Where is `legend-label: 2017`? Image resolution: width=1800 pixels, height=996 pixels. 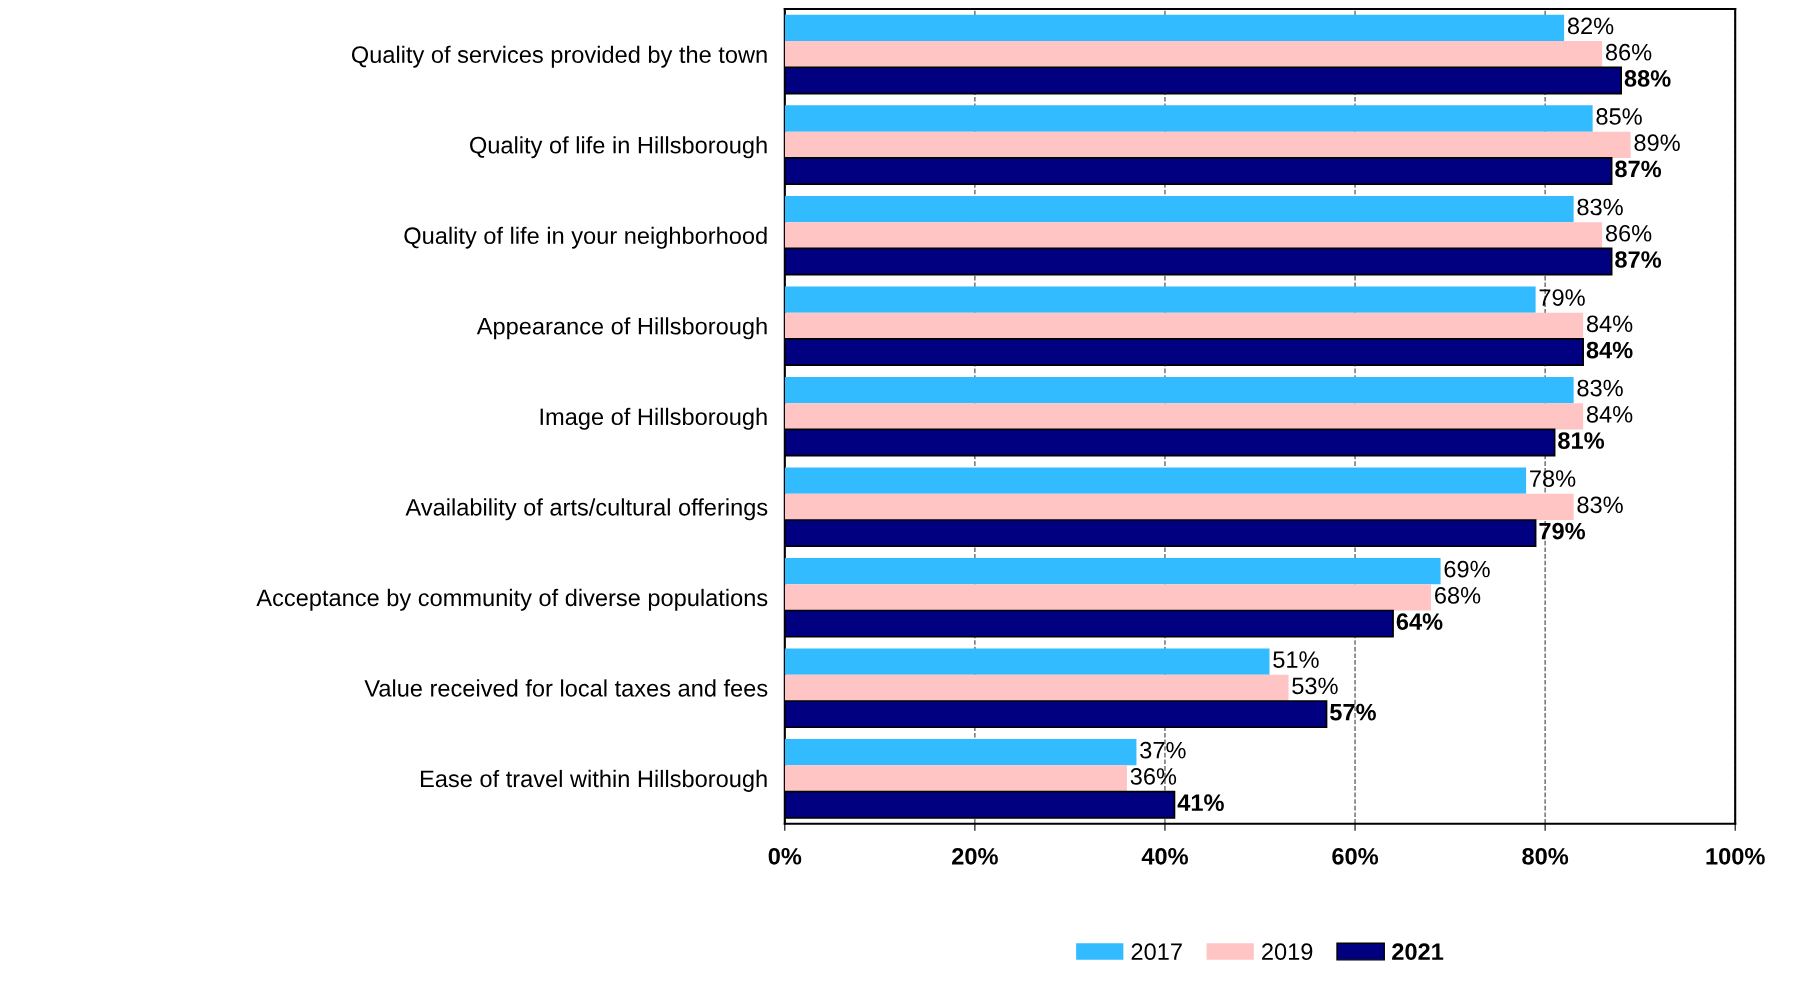
legend-label: 2017 is located at coordinates (1156, 952).